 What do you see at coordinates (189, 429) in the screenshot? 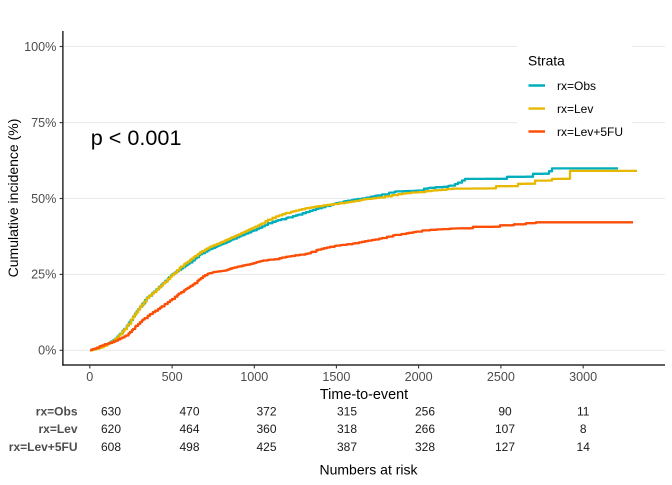
I see `svg-text: 464` at bounding box center [189, 429].